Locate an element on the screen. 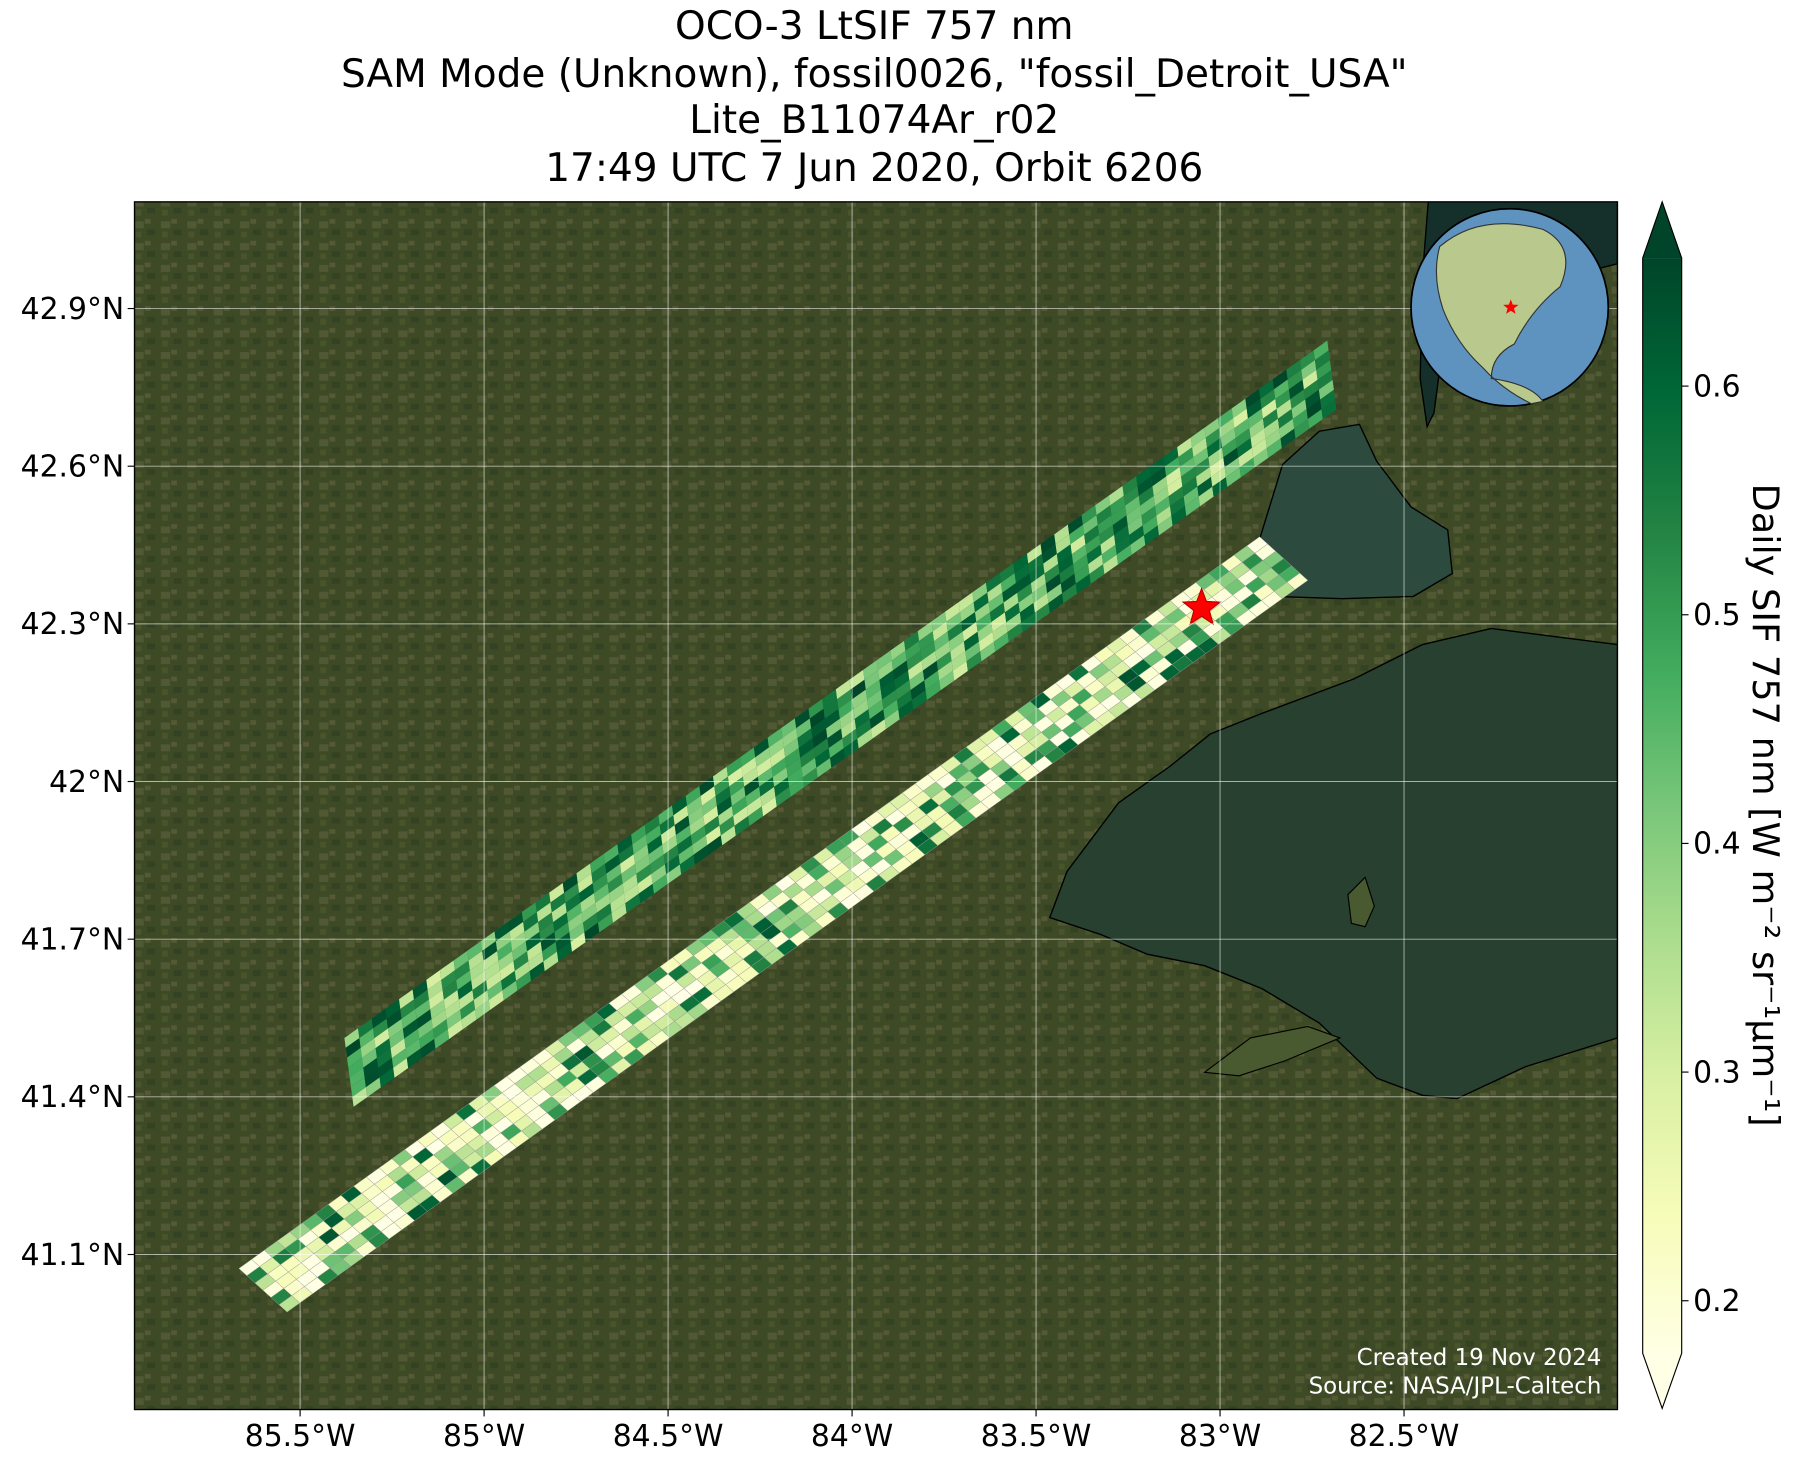 The image size is (1799, 1460). x-tick-label: 82.5°W is located at coordinates (1404, 1436).